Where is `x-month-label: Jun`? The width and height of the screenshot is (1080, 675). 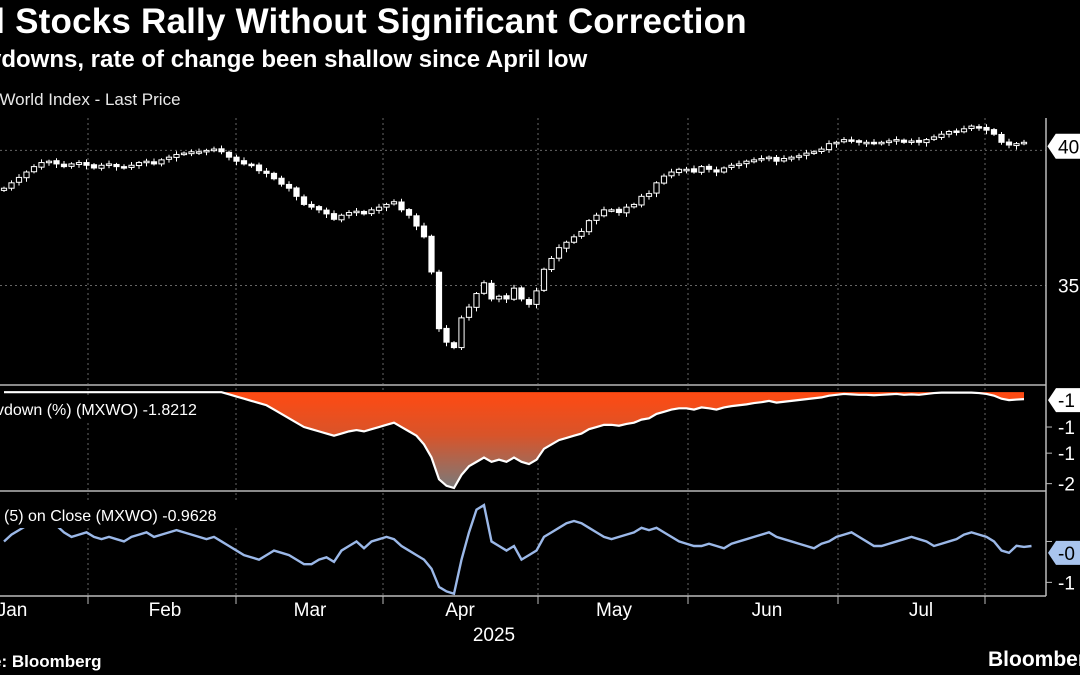
x-month-label: Jun is located at coordinates (767, 610).